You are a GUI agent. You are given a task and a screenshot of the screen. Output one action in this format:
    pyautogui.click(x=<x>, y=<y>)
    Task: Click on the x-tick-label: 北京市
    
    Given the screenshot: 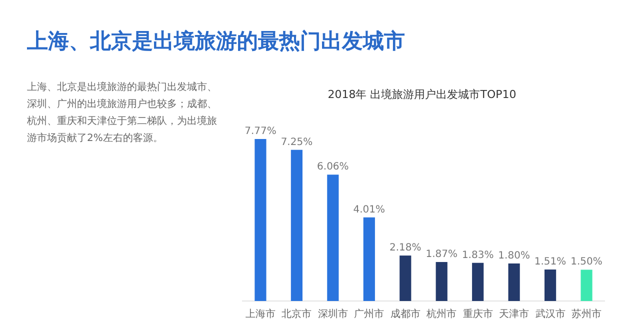 What is the action you would take?
    pyautogui.click(x=297, y=314)
    